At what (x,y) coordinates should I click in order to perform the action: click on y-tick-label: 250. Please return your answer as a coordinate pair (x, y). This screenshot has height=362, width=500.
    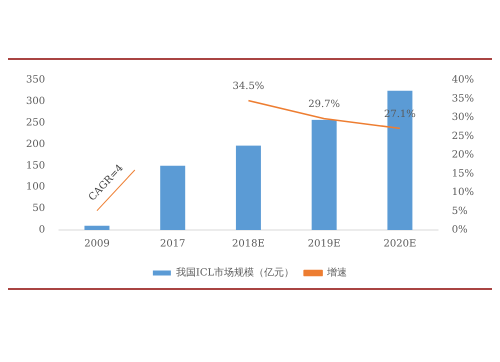
    Looking at the image, I should click on (36, 122).